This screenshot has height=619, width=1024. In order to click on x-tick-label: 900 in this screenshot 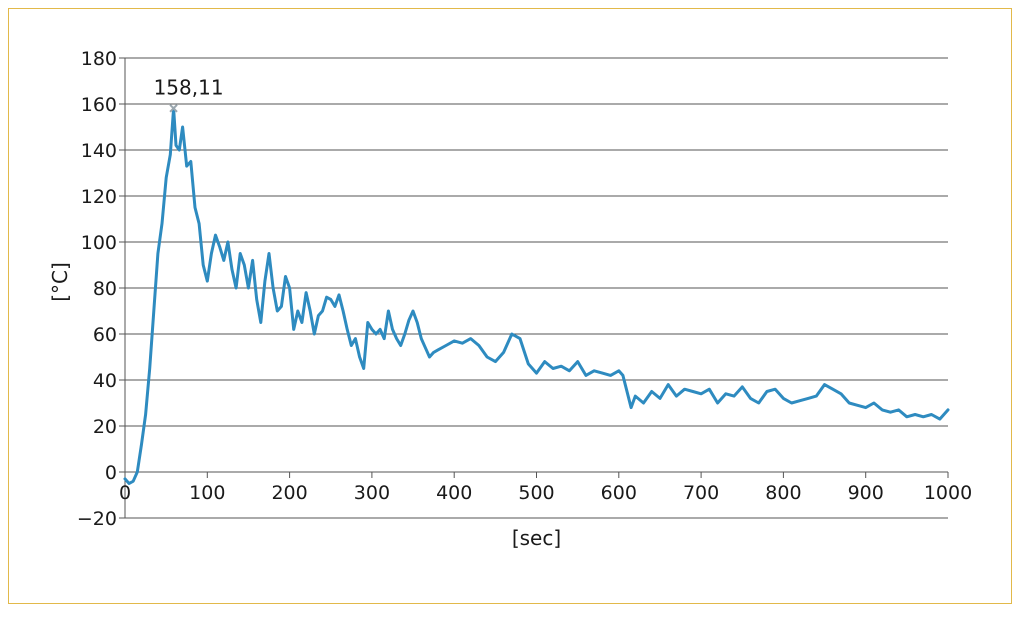, I will do `click(866, 493)`.